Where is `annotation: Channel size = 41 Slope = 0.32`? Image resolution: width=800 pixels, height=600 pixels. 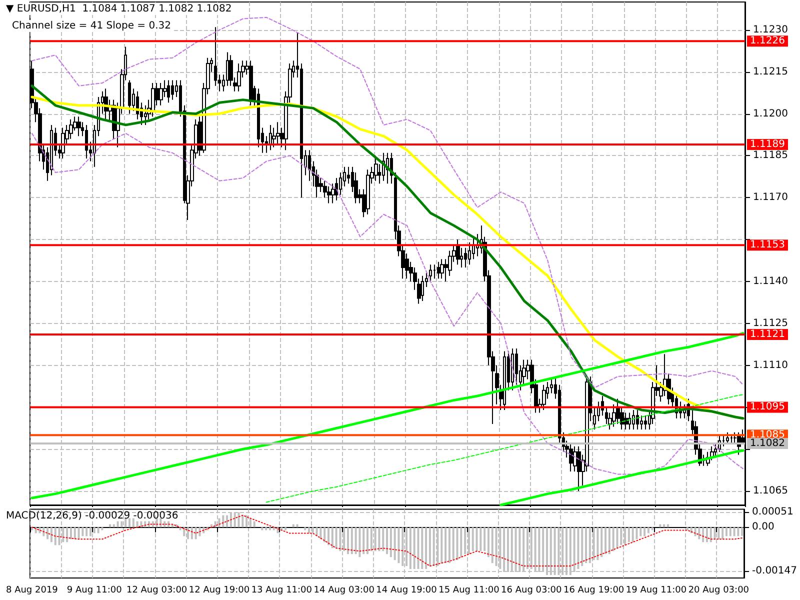
annotation: Channel size = 41 Slope = 0.32 is located at coordinates (92, 26).